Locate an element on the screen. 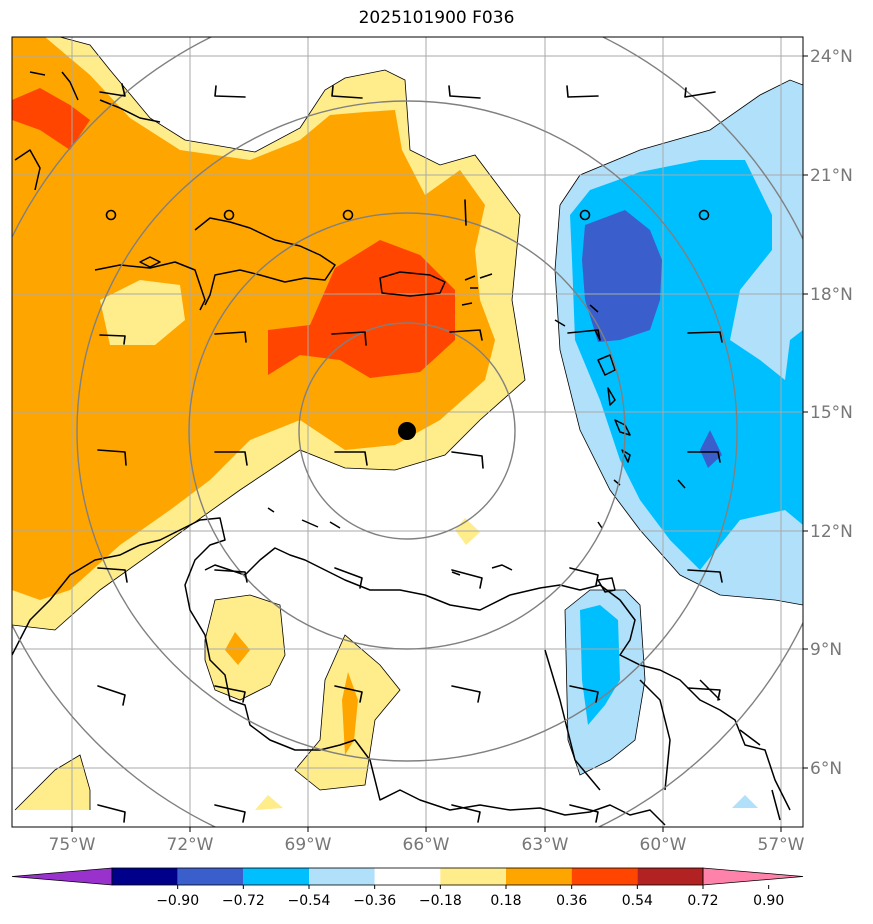 Image resolution: width=873 pixels, height=924 pixels. coast-hispaniola is located at coordinates (215, 264).